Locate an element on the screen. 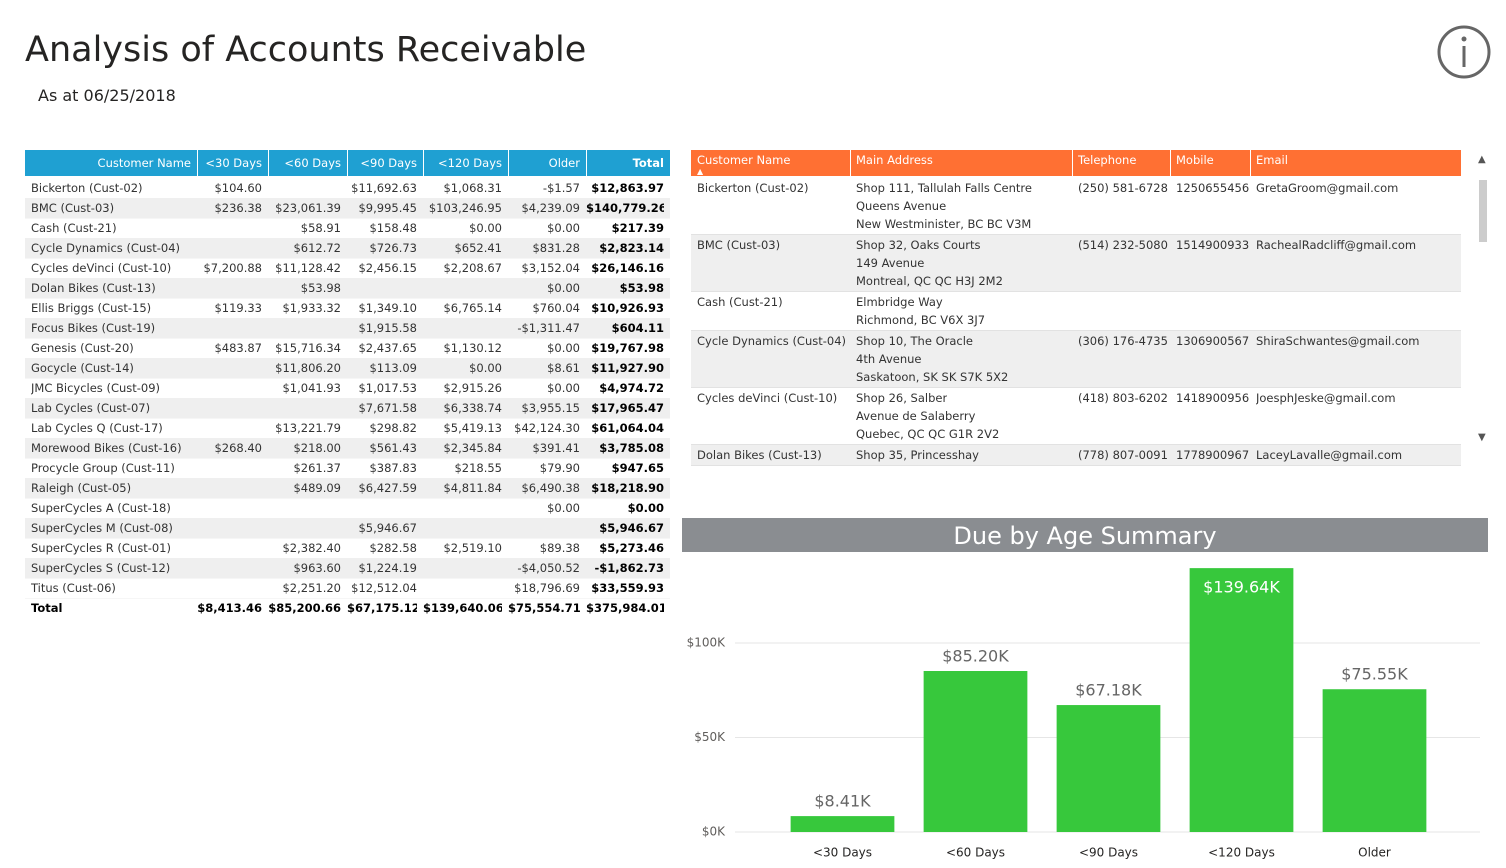  x-tick-label: <90 Days is located at coordinates (1108, 853).